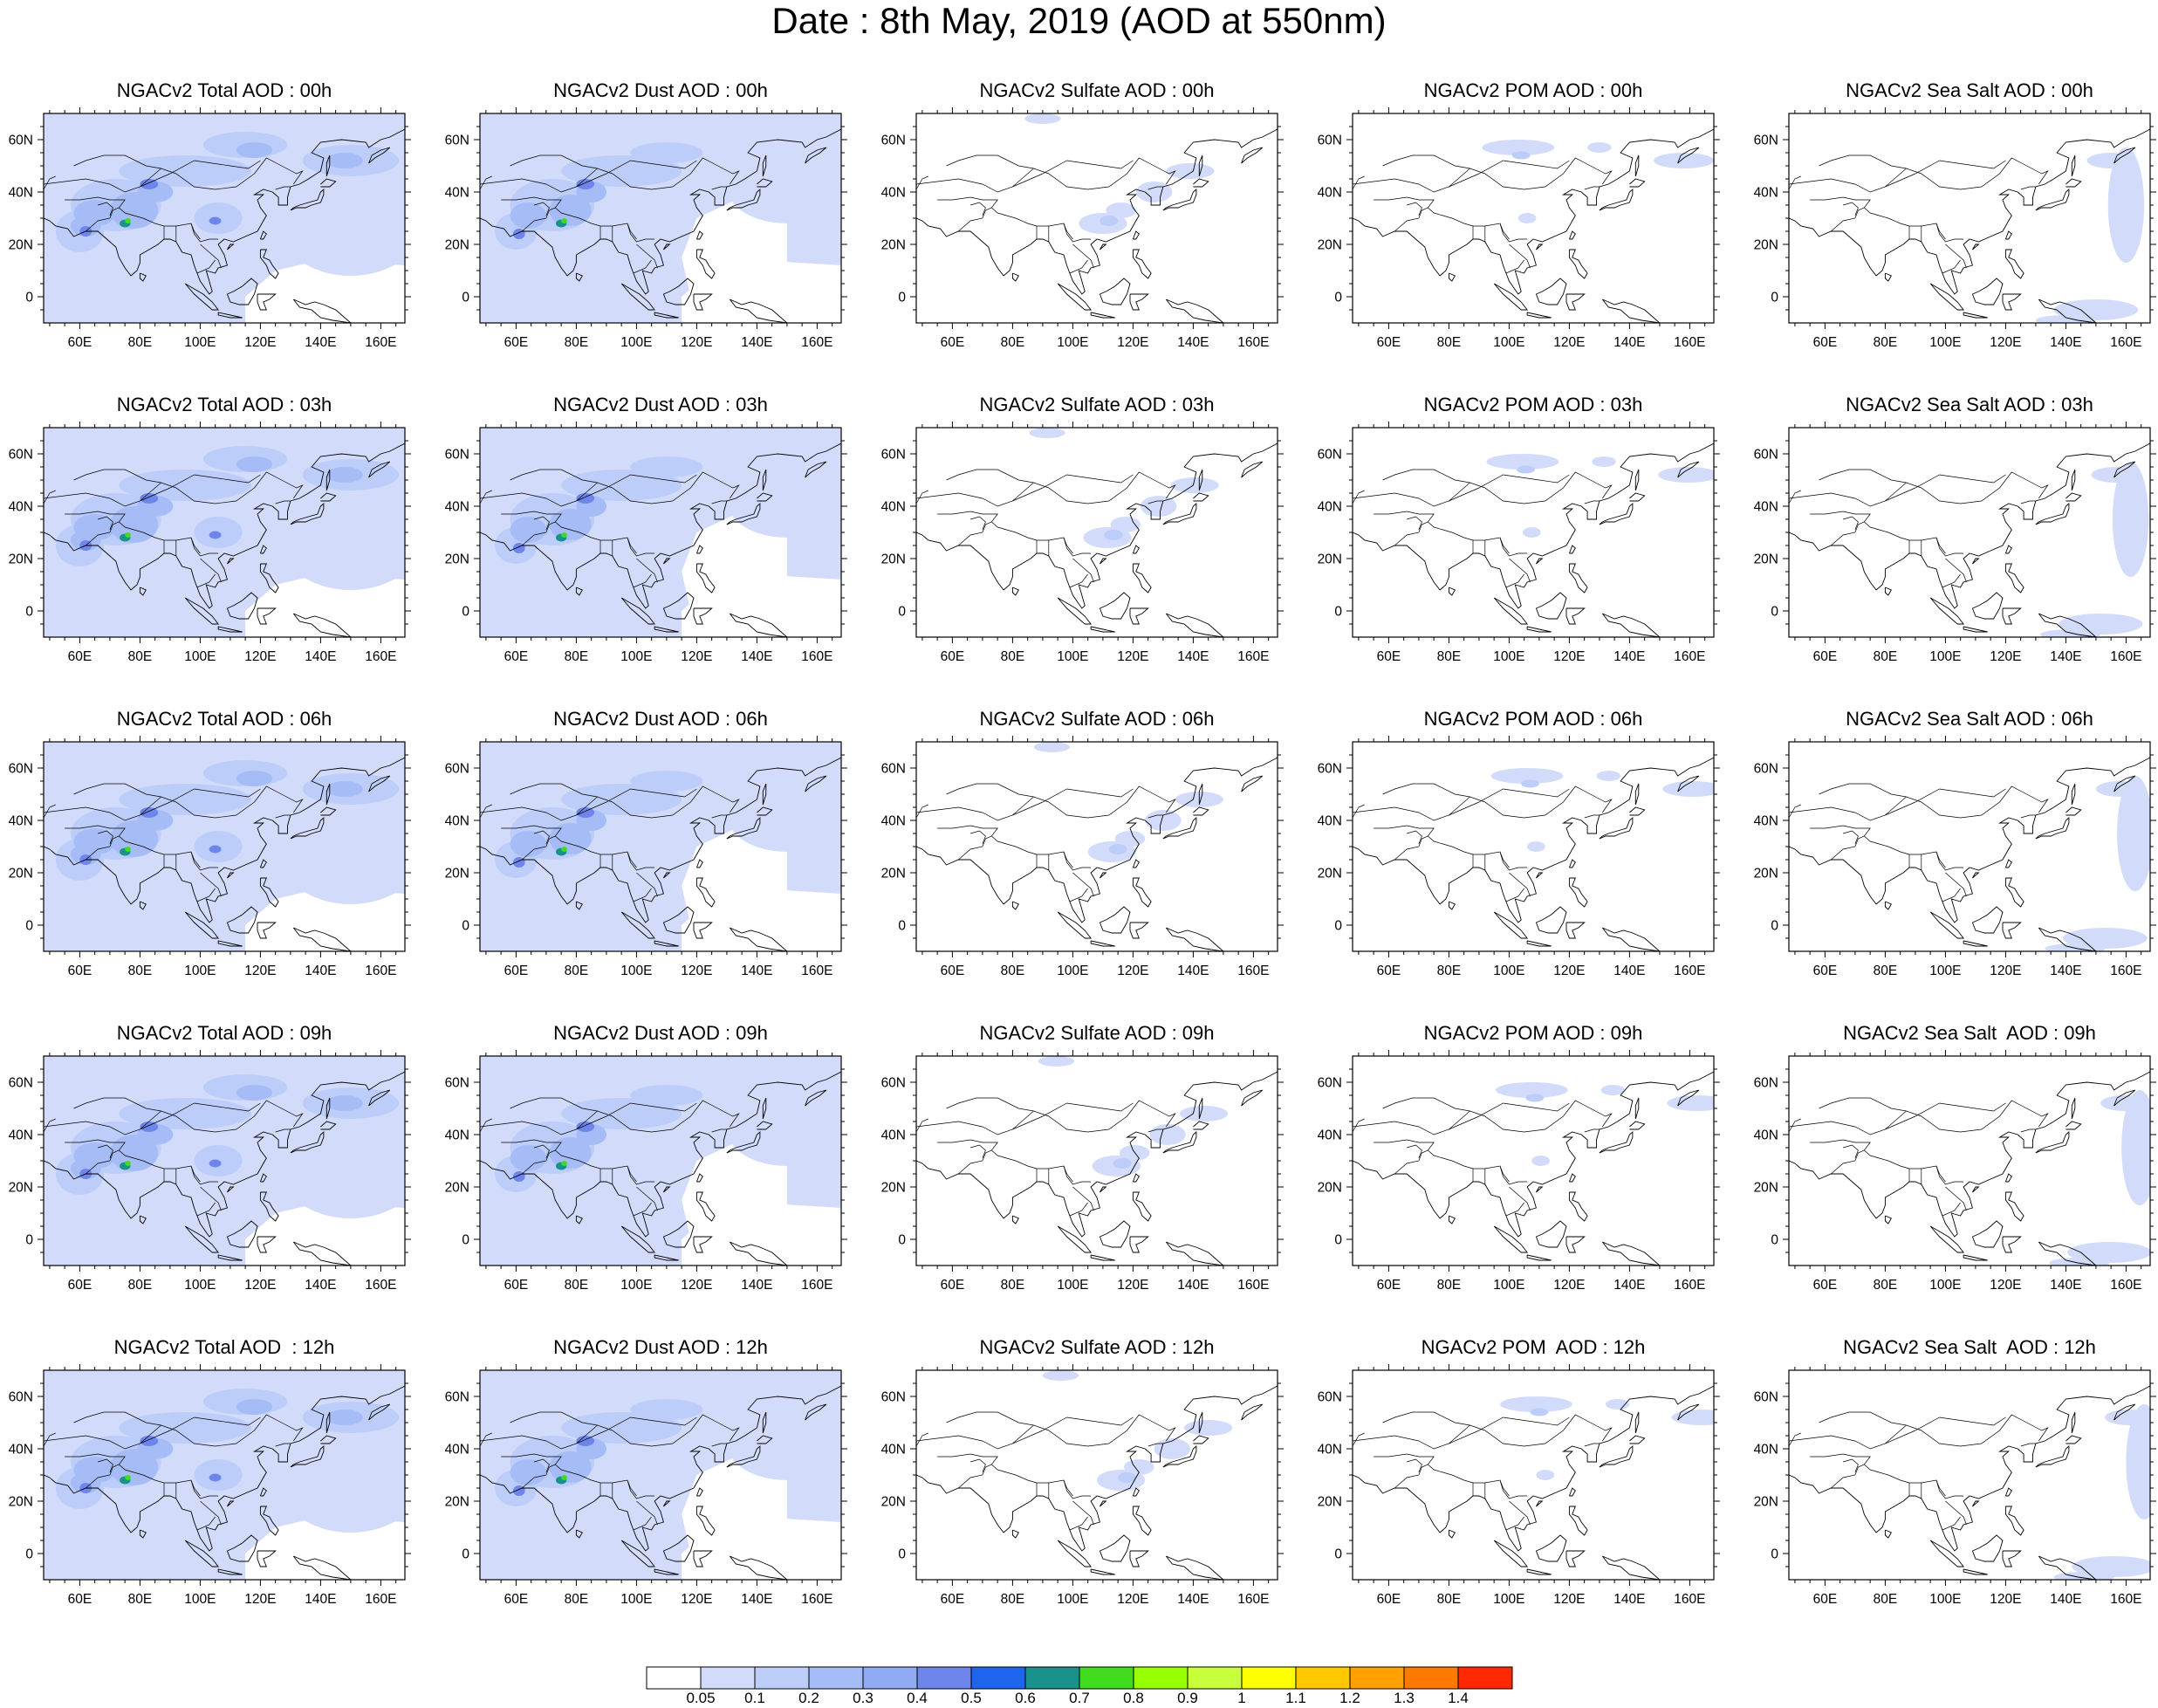 The width and height of the screenshot is (2158, 1708). Describe the element at coordinates (1969, 532) in the screenshot. I see `map-frame` at that location.